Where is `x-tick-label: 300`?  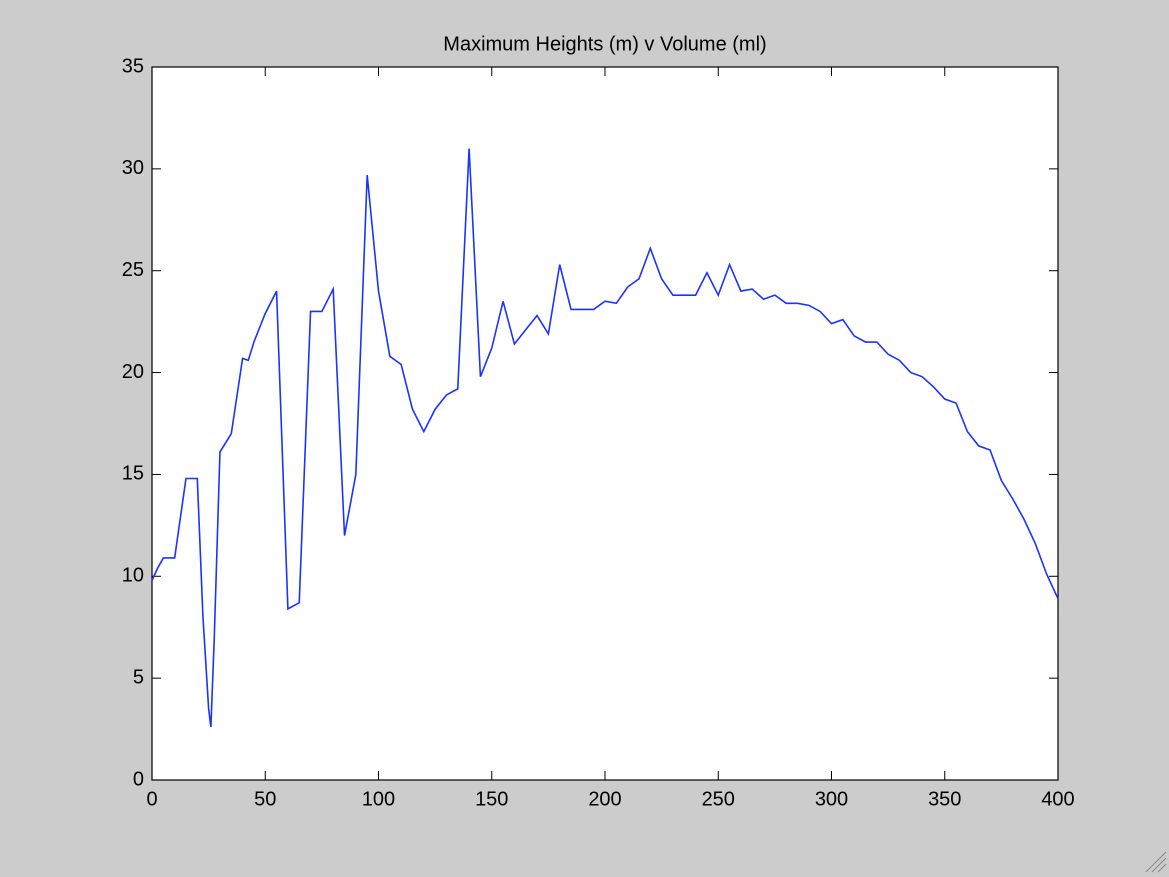 x-tick-label: 300 is located at coordinates (831, 799).